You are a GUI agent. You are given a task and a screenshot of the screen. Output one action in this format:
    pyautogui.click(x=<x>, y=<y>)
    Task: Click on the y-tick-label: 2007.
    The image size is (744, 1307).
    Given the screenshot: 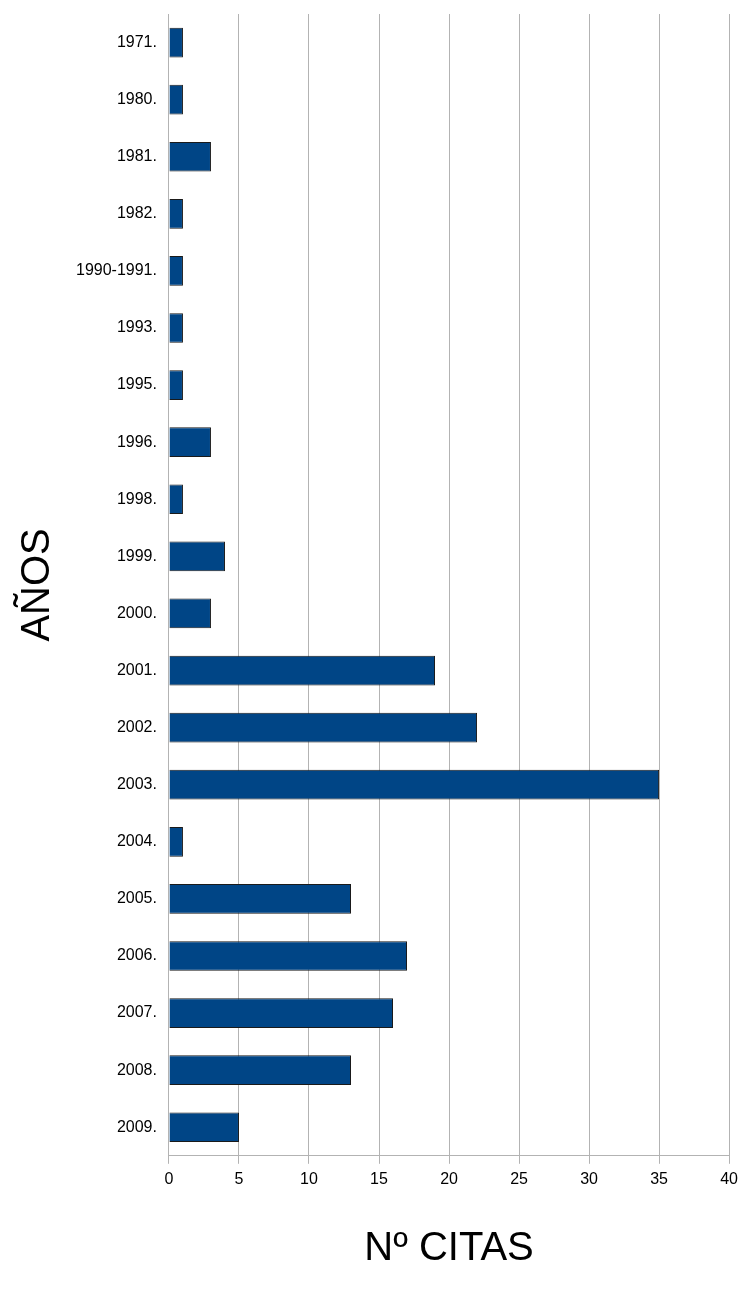 What is the action you would take?
    pyautogui.click(x=136, y=1012)
    